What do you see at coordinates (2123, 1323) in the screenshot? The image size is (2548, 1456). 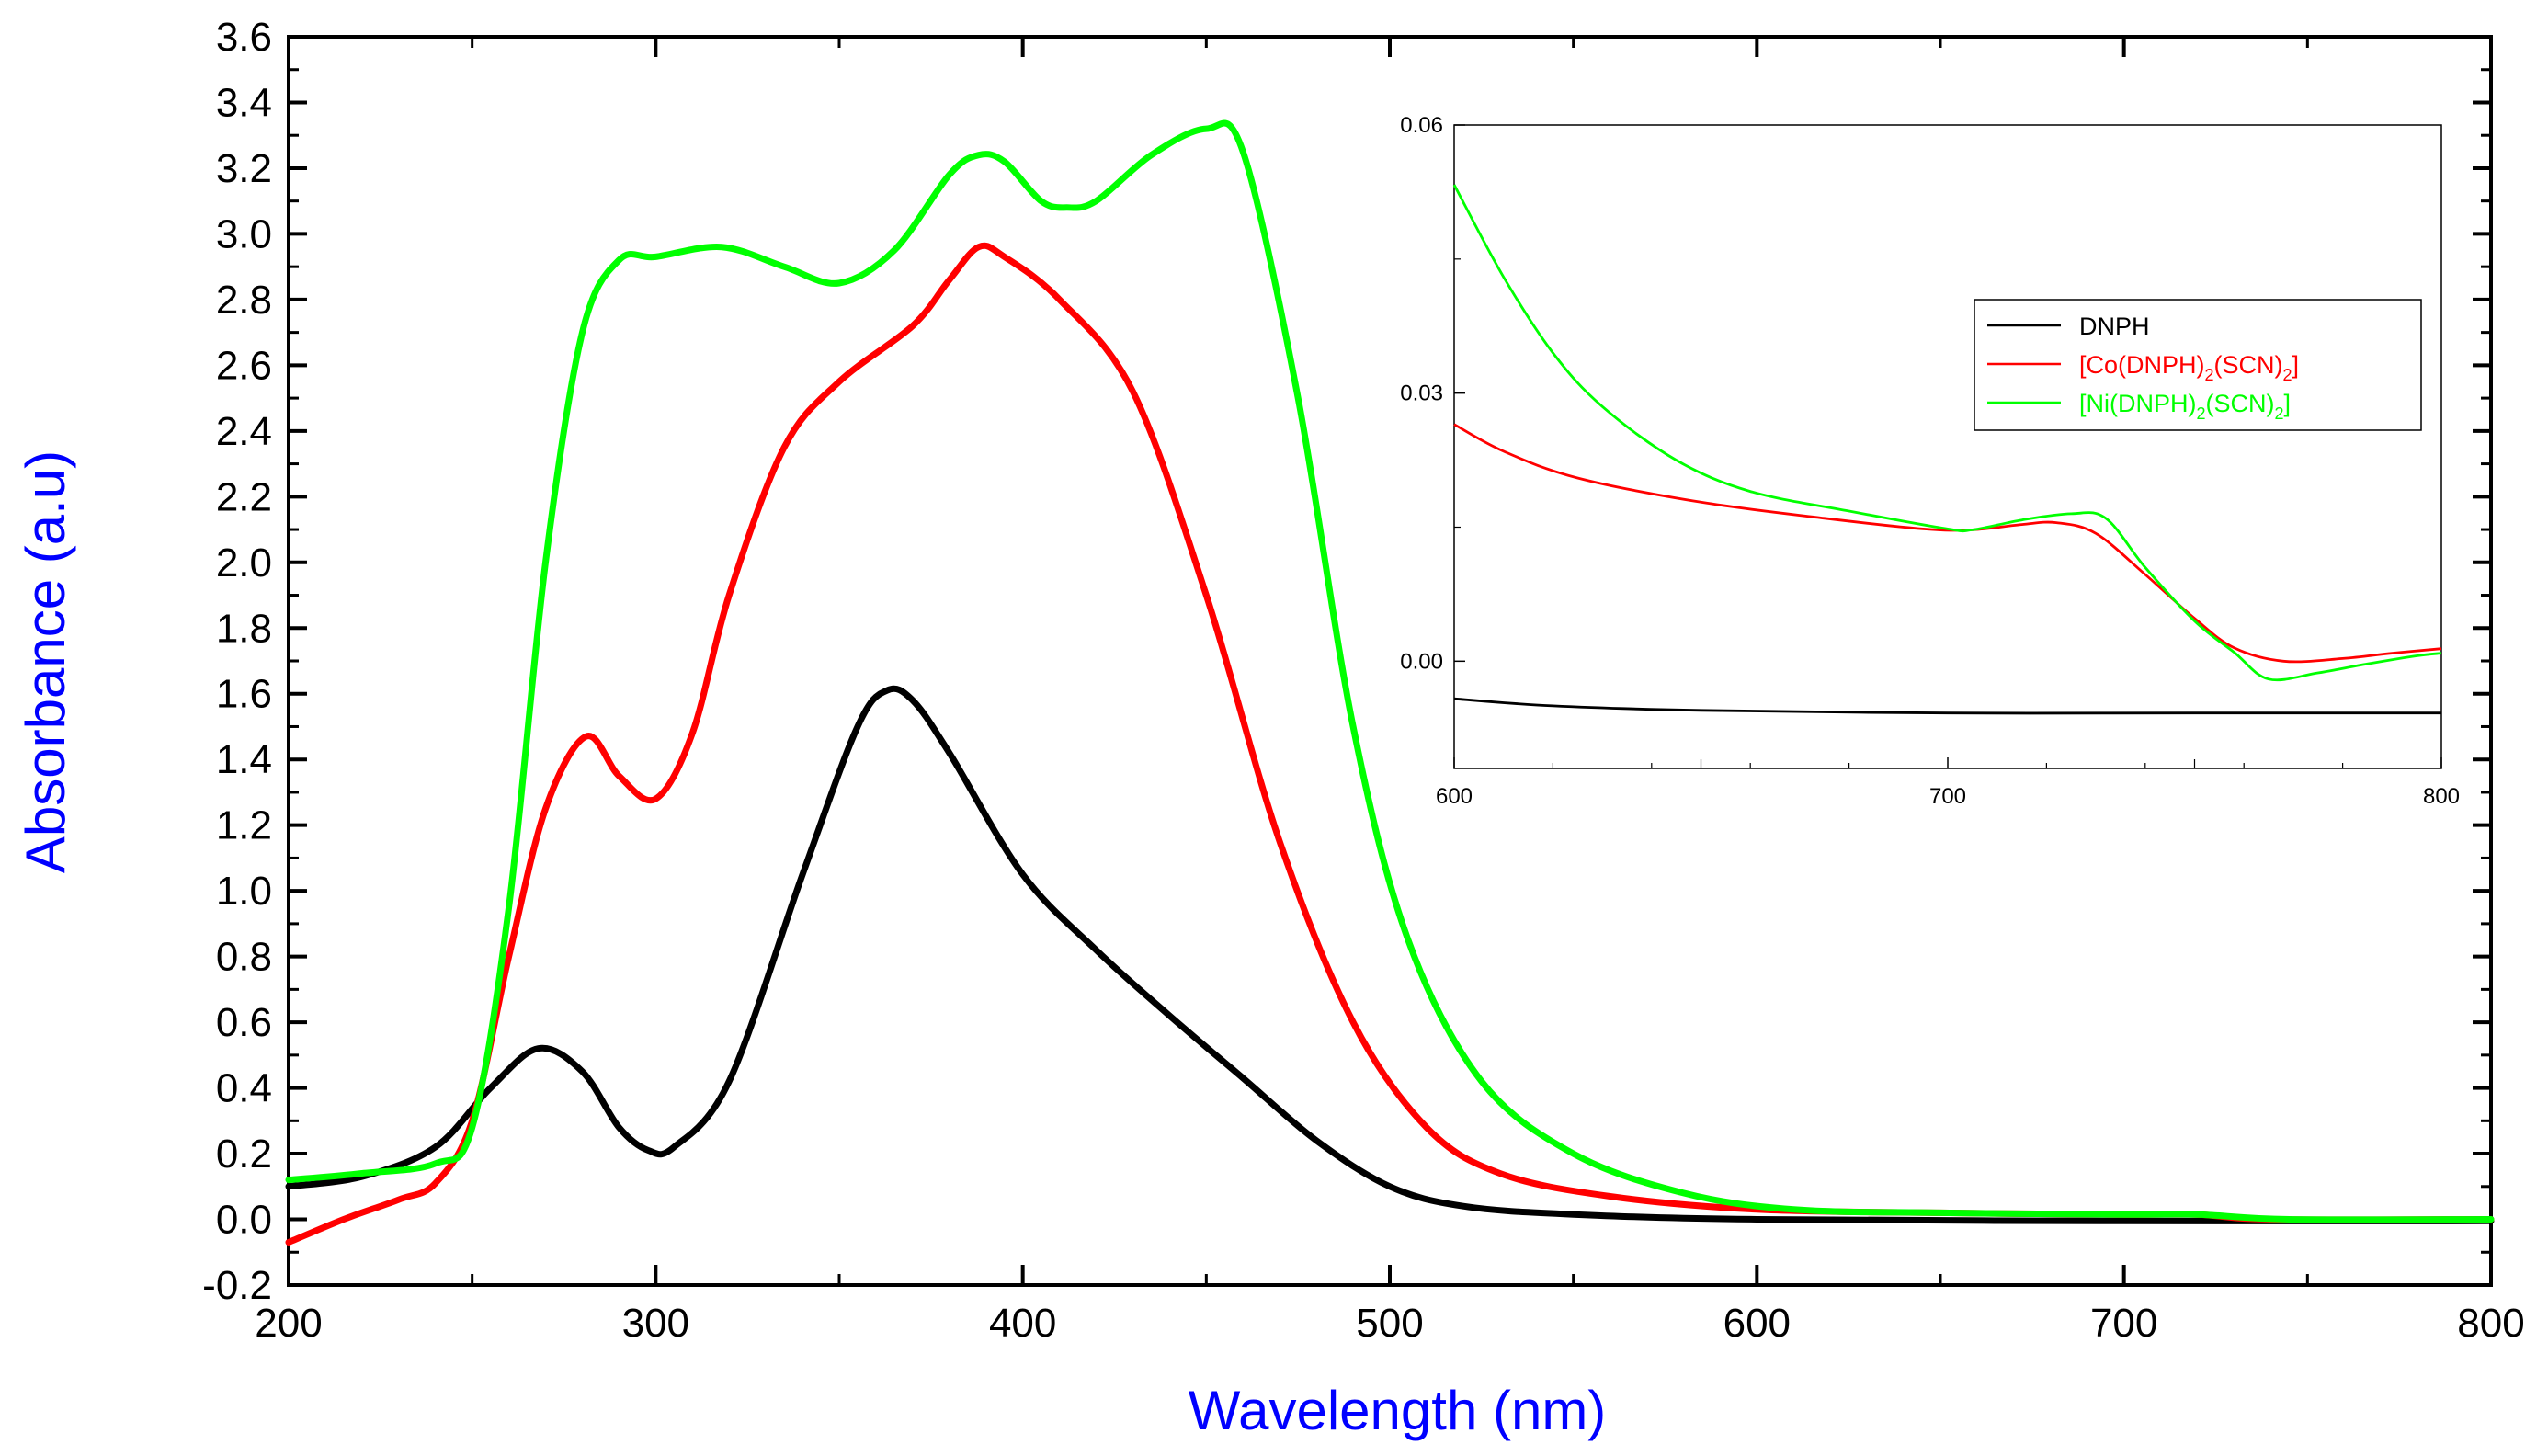 I see `x-tick-label: 700` at bounding box center [2123, 1323].